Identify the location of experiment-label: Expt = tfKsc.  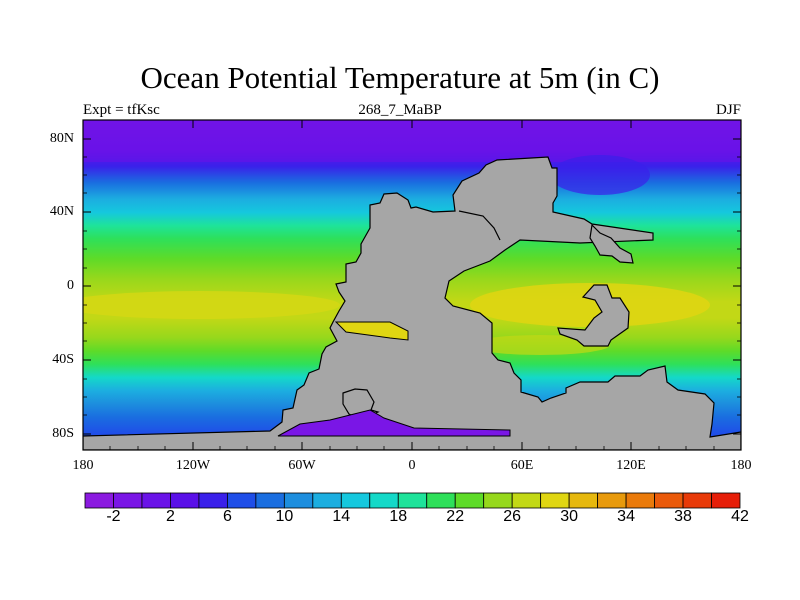
(121, 110).